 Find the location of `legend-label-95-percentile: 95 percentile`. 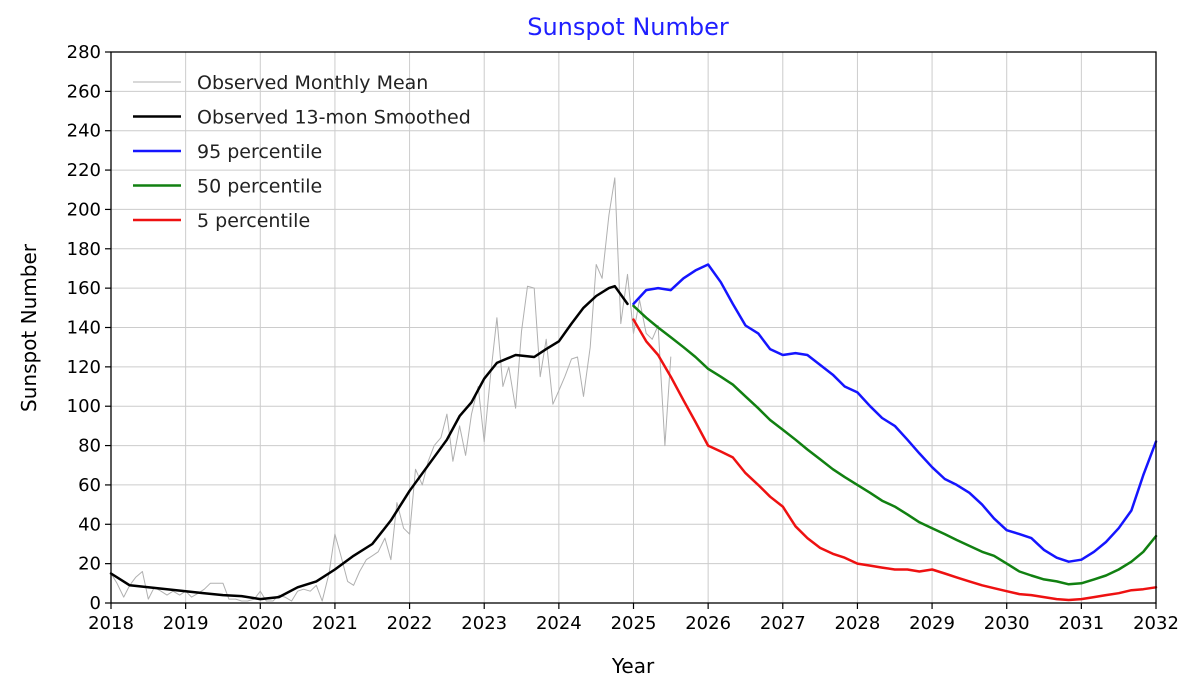

legend-label-95-percentile: 95 percentile is located at coordinates (259, 152).